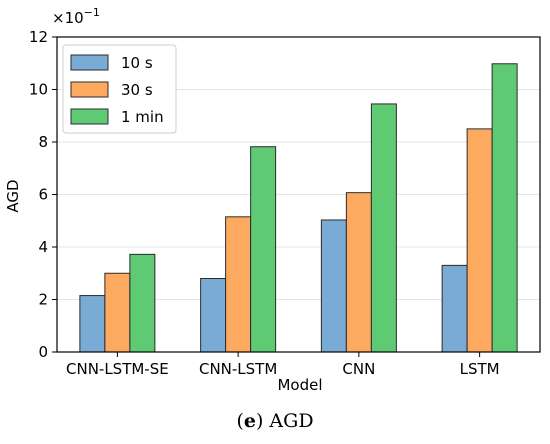 Image resolution: width=550 pixels, height=444 pixels. I want to click on y-tick-label: 0, so click(43, 352).